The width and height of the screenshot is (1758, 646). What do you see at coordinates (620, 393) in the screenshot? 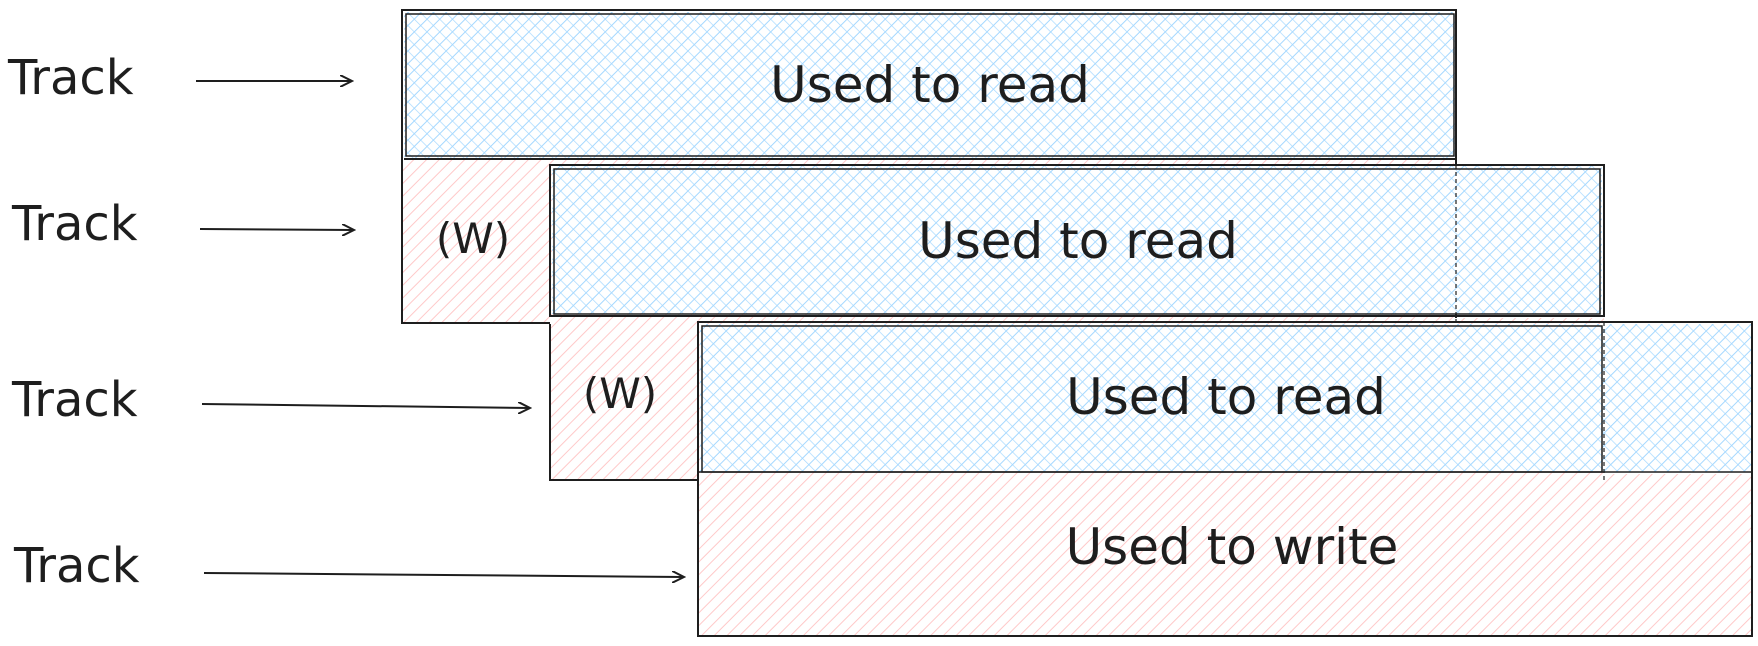
I see `w-marker-2: (W)` at bounding box center [620, 393].